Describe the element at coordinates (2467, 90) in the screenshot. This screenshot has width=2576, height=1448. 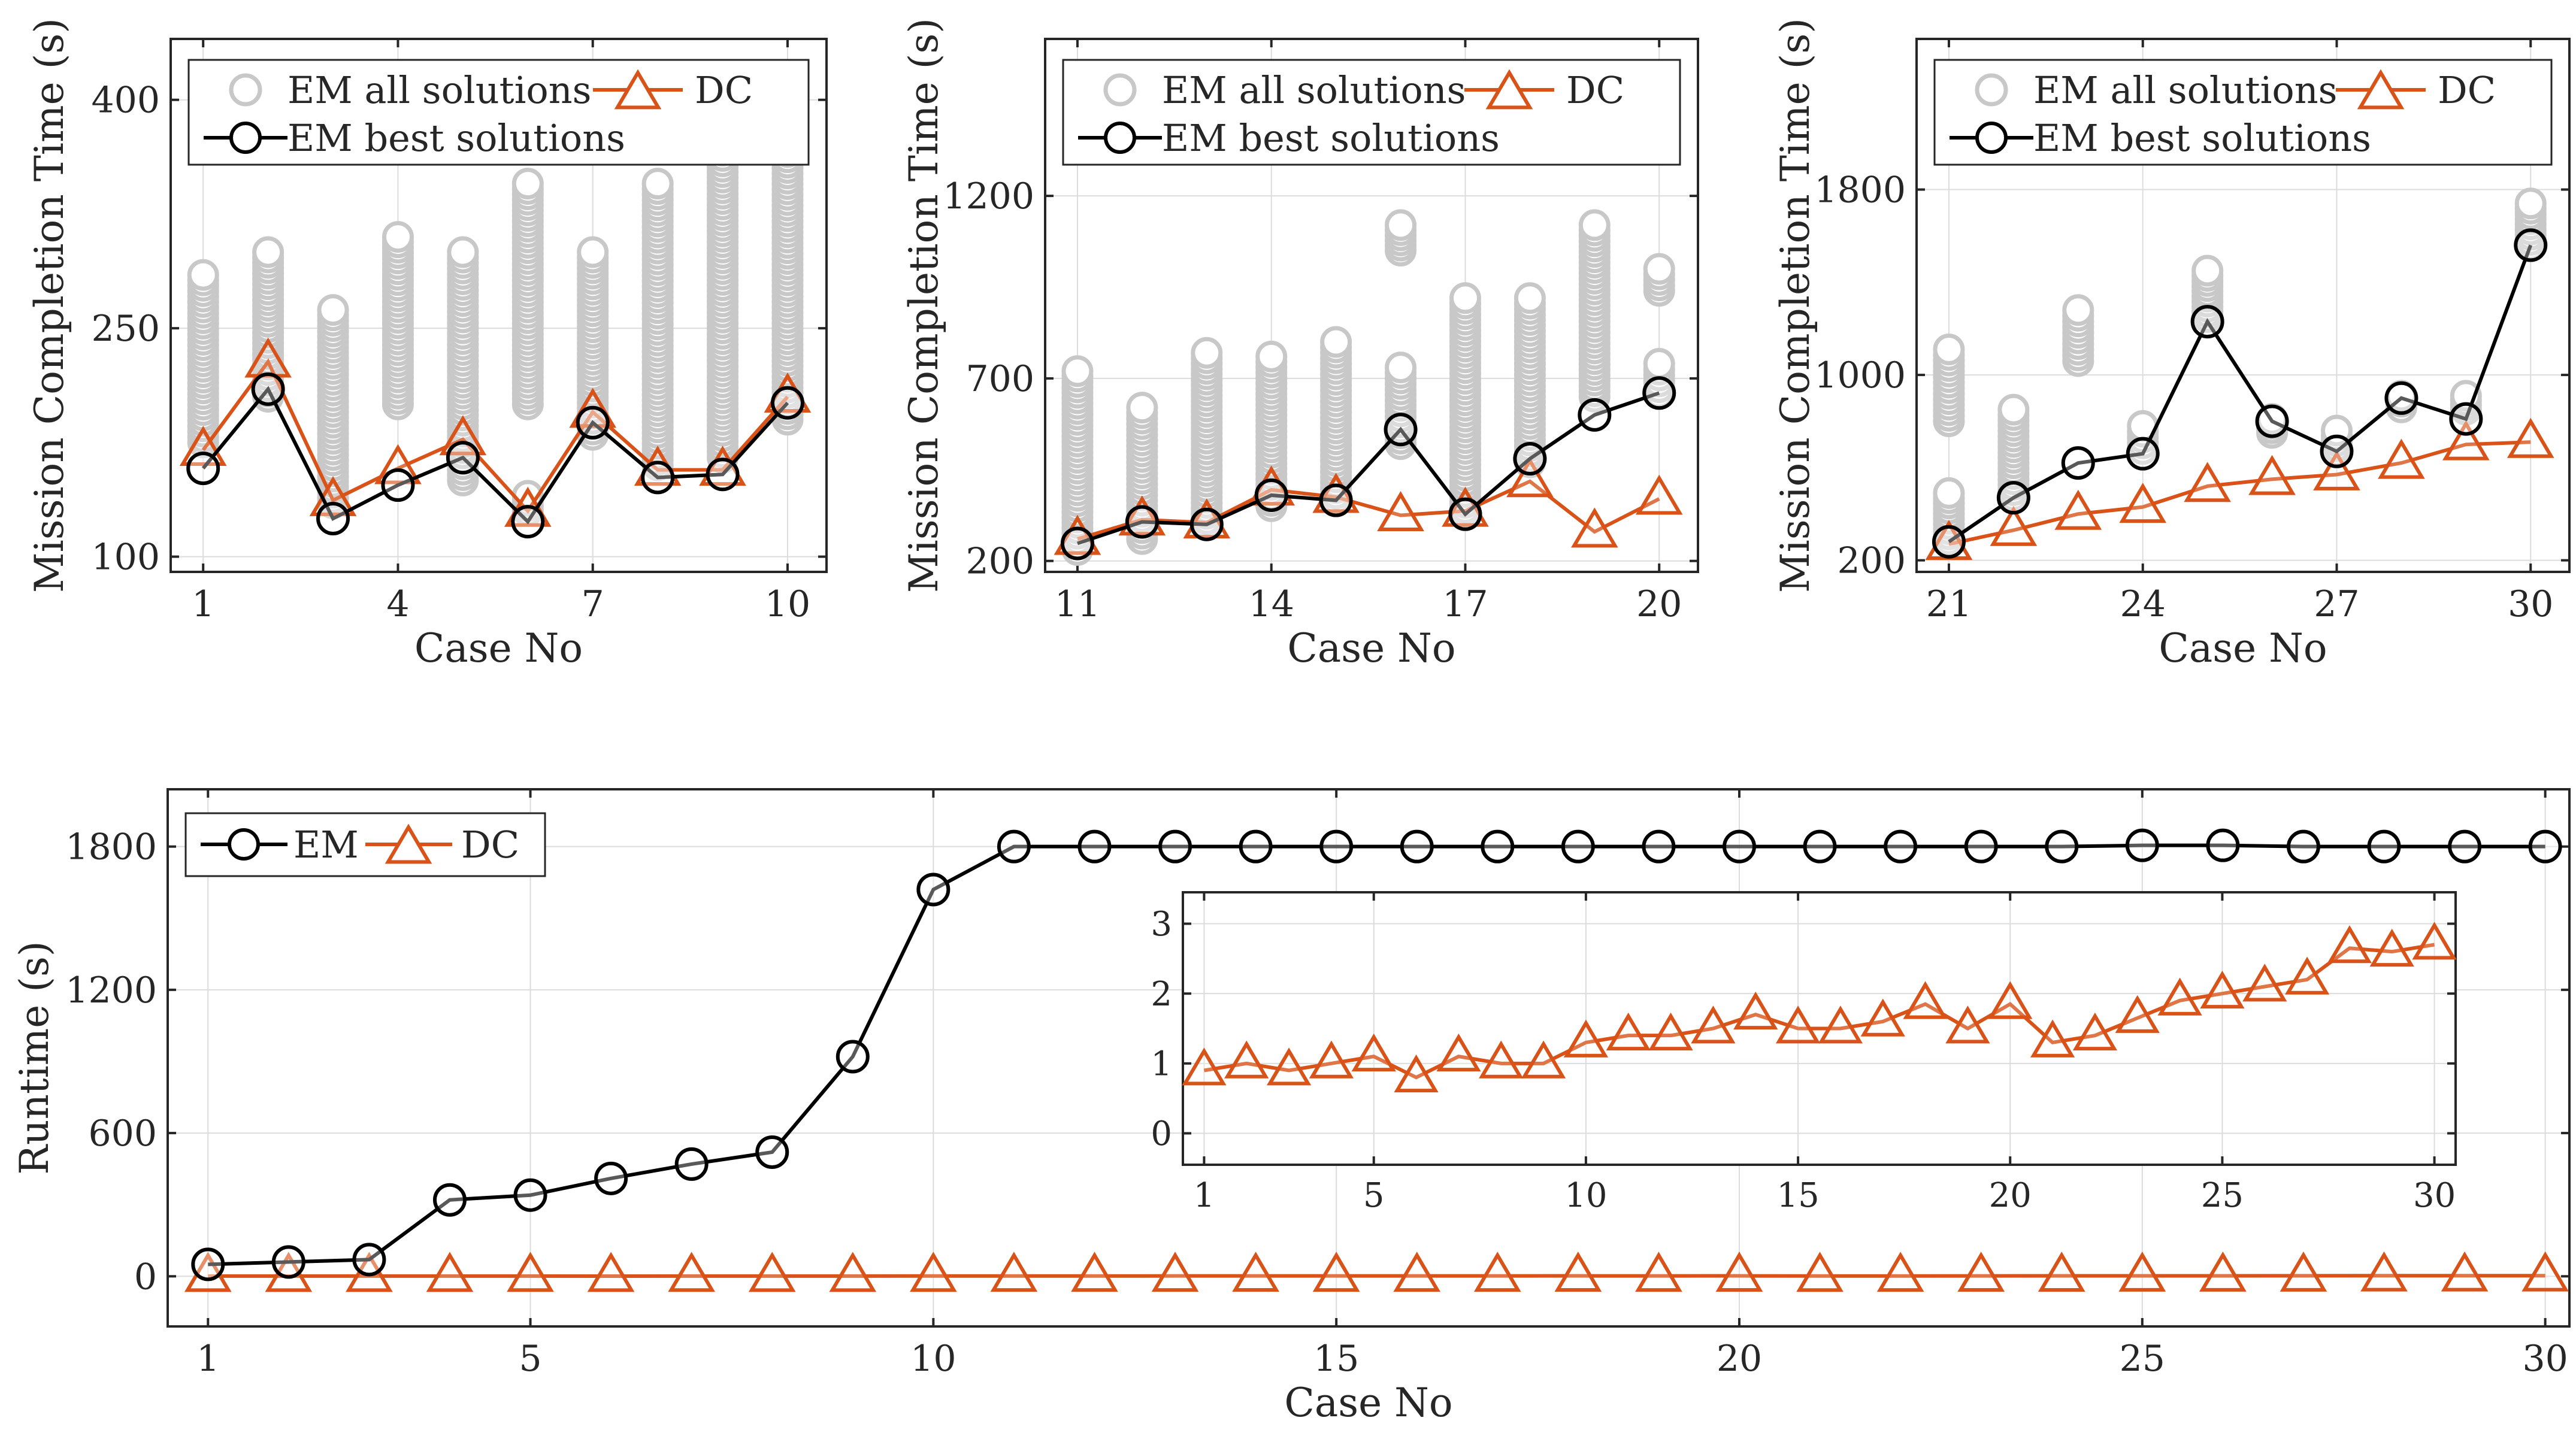
I see `p3-legend-dc-label: DC` at that location.